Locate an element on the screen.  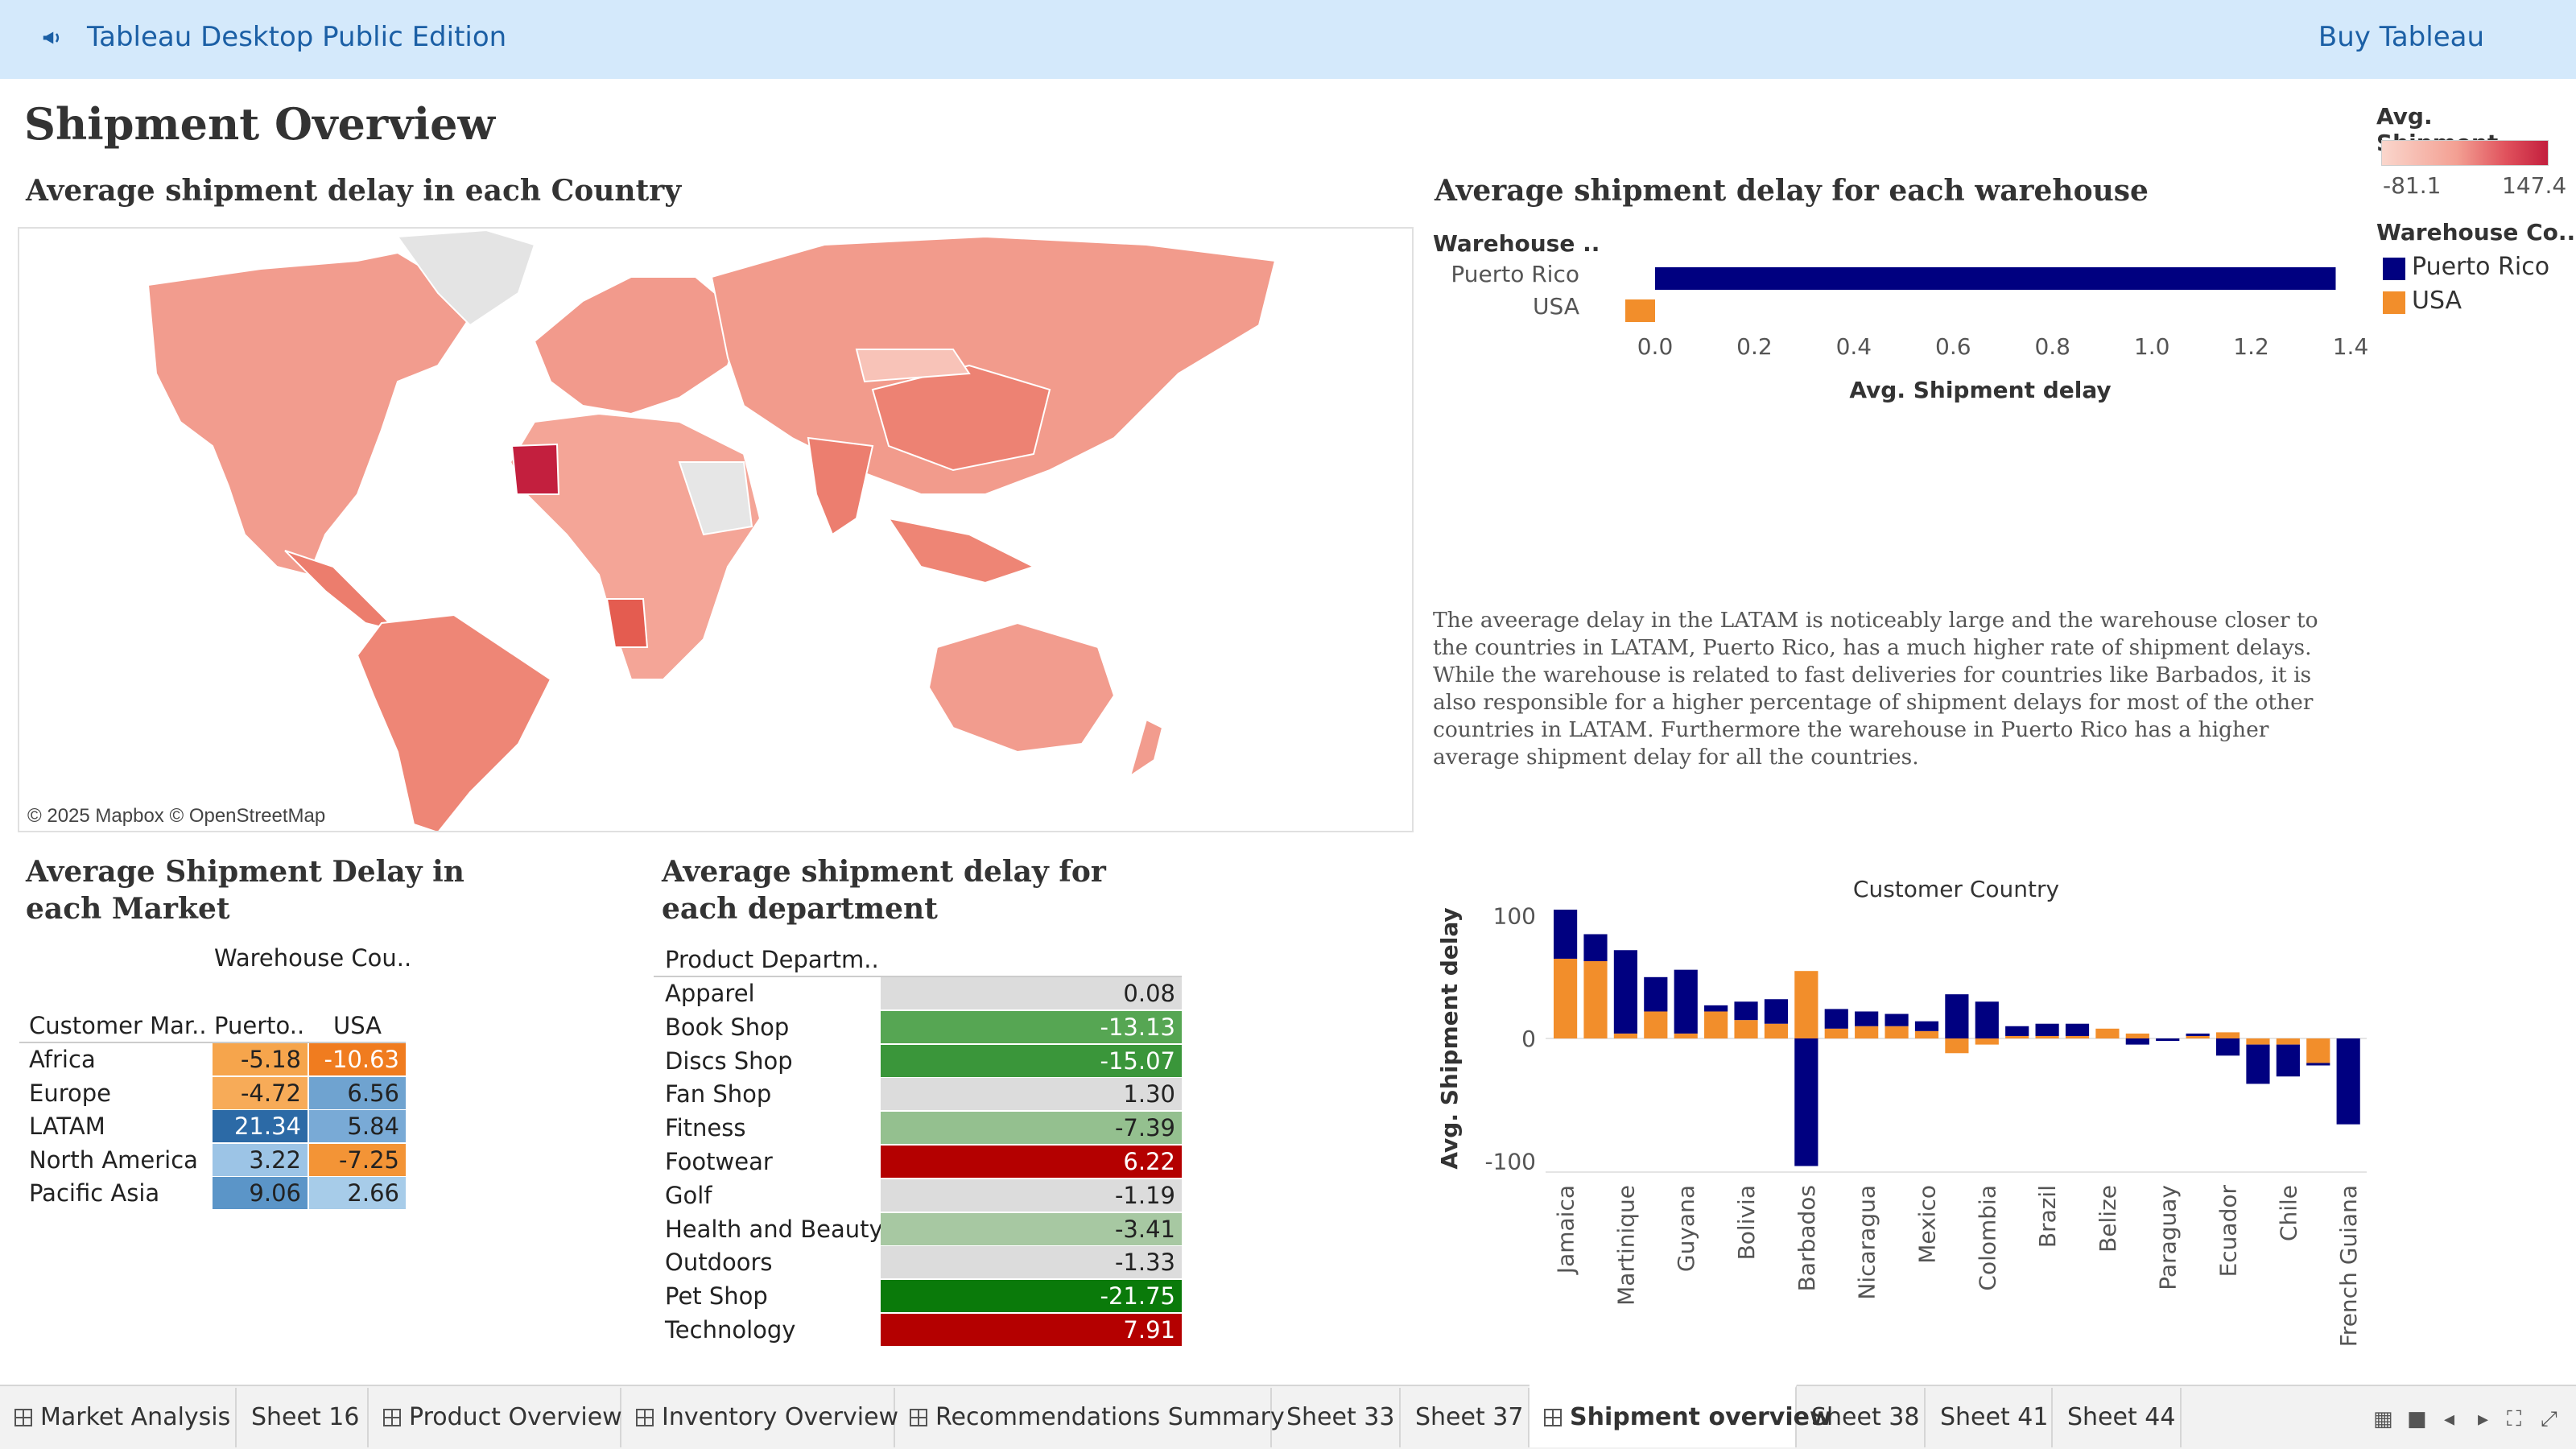
tab-shipment-overview: Shipment overview is located at coordinates (1681, 1416).